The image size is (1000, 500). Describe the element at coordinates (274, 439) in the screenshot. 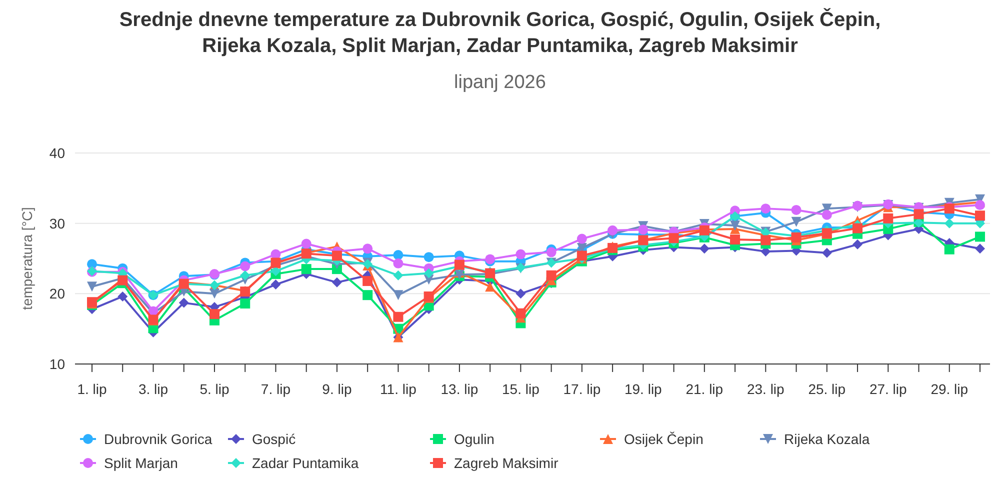

I see `legend-label: Gospić` at that location.